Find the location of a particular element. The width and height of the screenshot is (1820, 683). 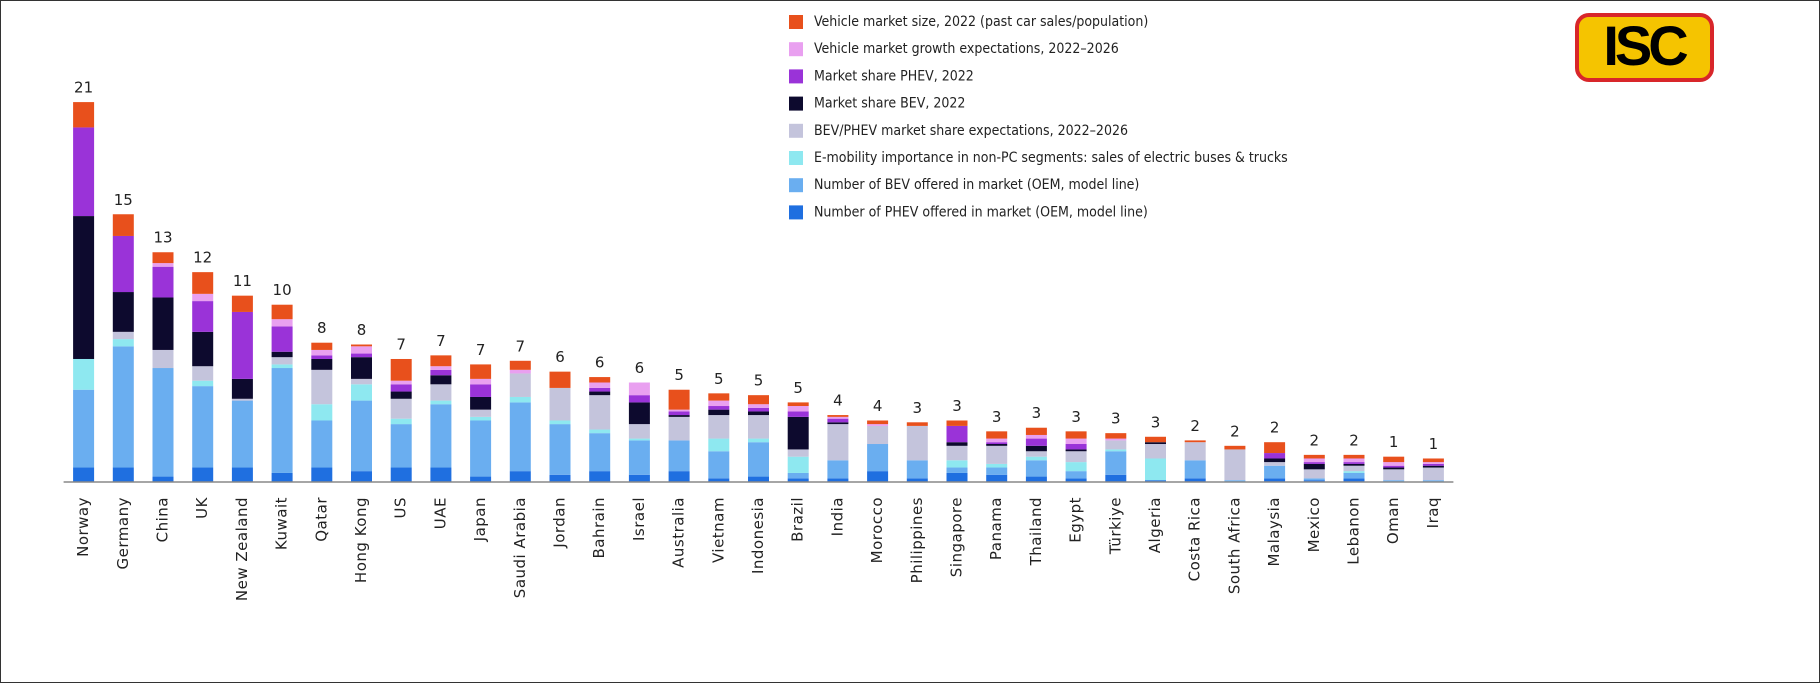

x-tick-label: Saudi Arabia is located at coordinates (520, 547).